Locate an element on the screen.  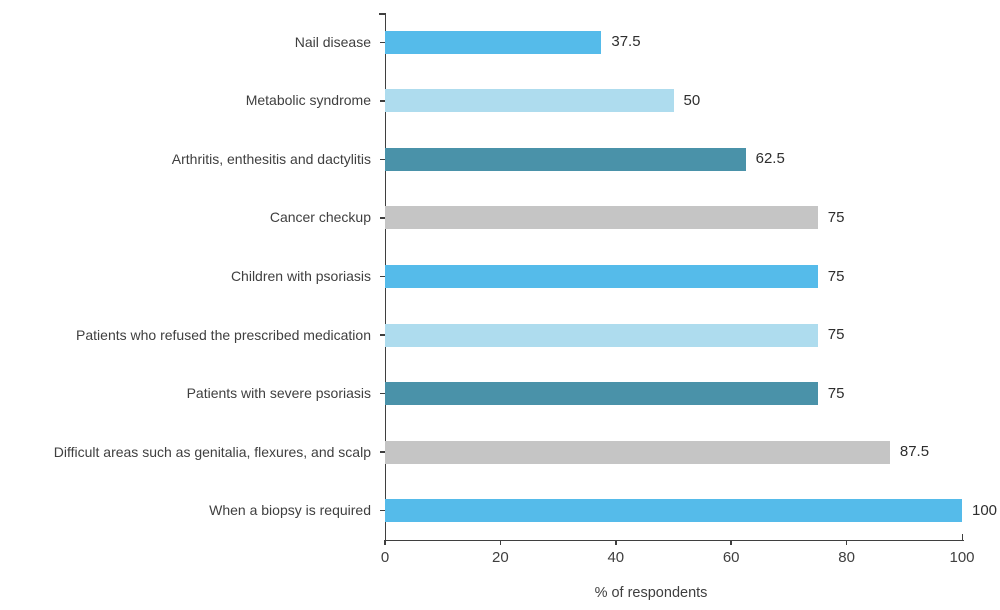
category-label: Metabolic syndrome is located at coordinates (308, 100).